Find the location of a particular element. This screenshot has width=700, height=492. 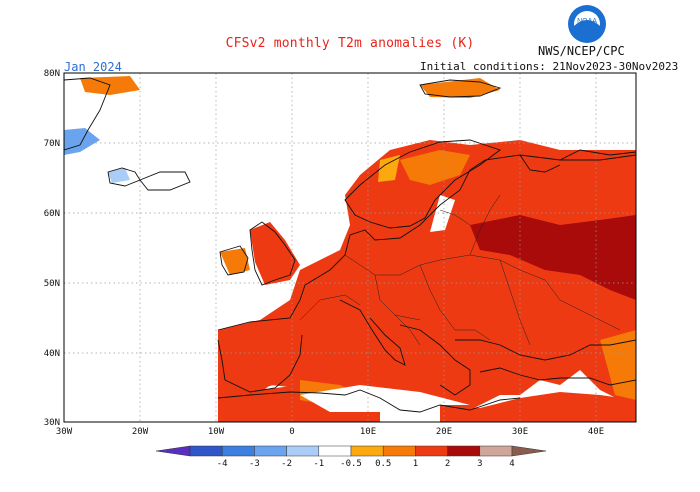

colorbar-tick-label: -4 is located at coordinates (222, 464).